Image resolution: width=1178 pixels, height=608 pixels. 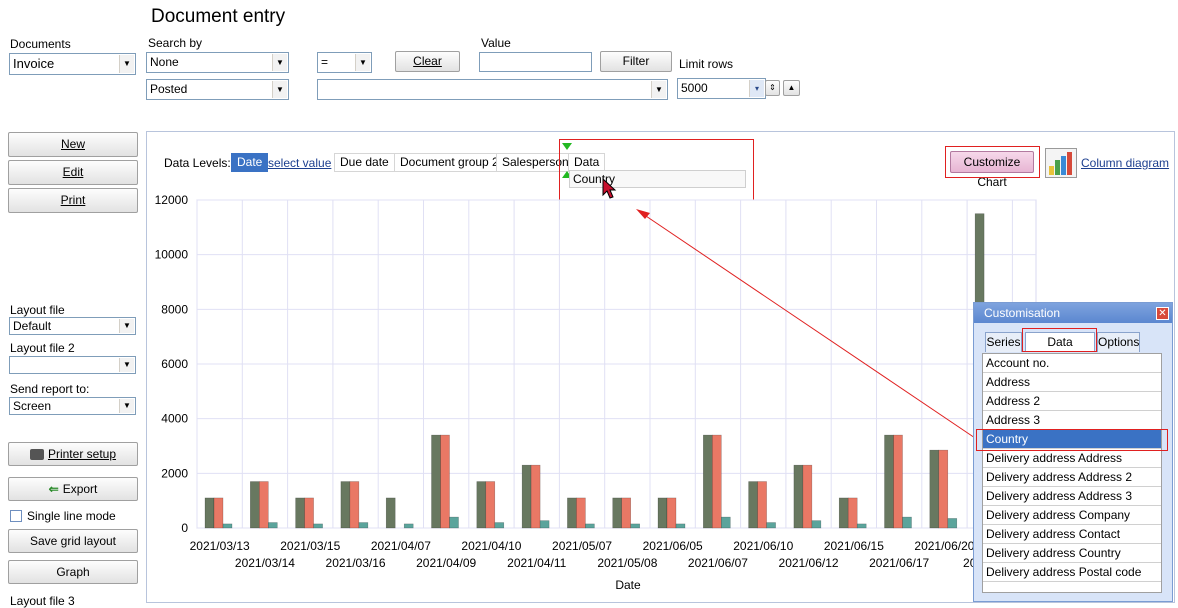 What do you see at coordinates (657, 179) in the screenshot?
I see `drag-country-item: Country` at bounding box center [657, 179].